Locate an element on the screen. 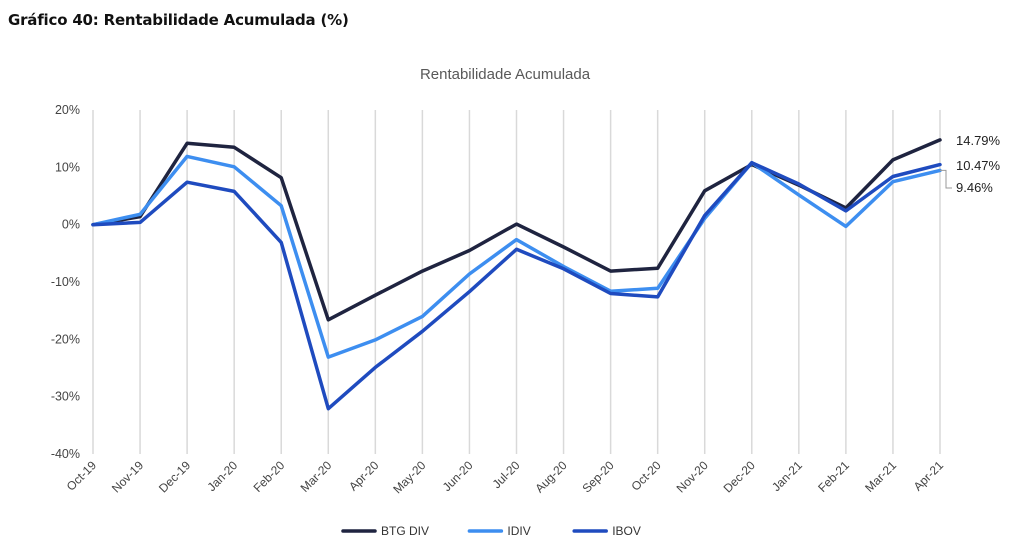 Image resolution: width=1026 pixels, height=553 pixels. y-axis: 20% 10% 0% -10% -20% -30% -40% is located at coordinates (65, 282).